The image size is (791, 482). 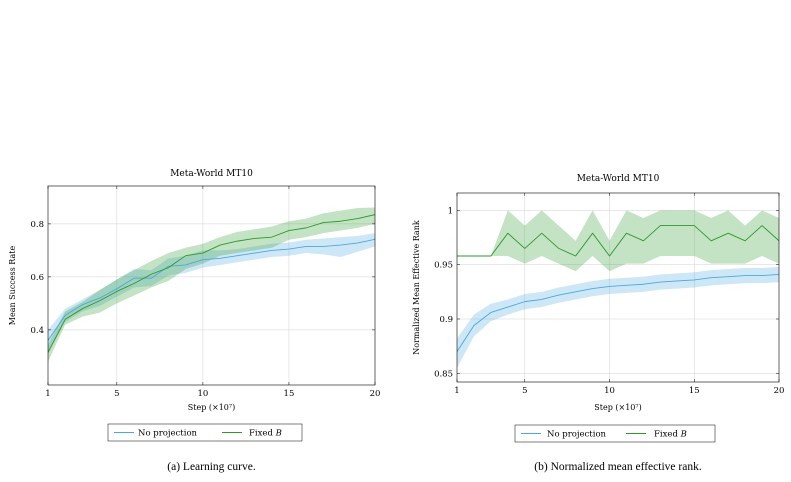 What do you see at coordinates (37, 278) in the screenshot?
I see `y-tick-label: 0.6` at bounding box center [37, 278].